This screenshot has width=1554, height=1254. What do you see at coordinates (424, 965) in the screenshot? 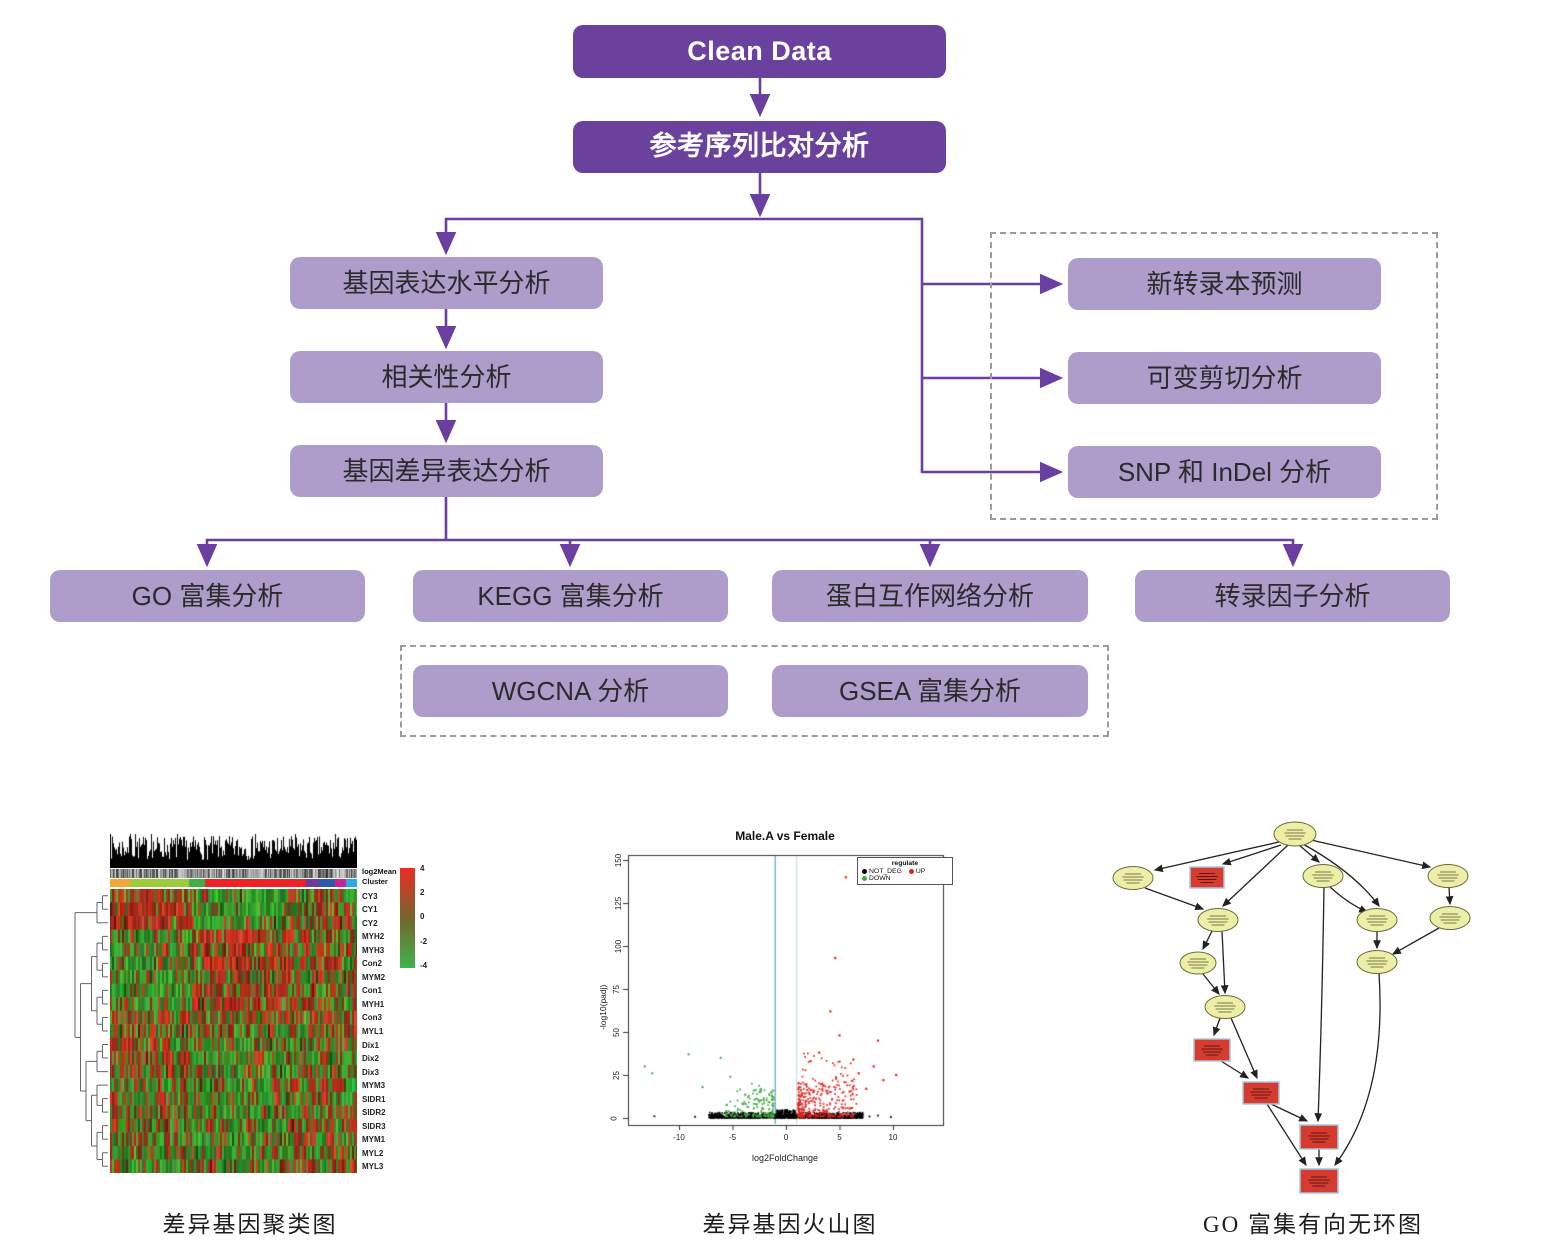
I see `heatmap-colorbar-tick: -4` at bounding box center [424, 965].